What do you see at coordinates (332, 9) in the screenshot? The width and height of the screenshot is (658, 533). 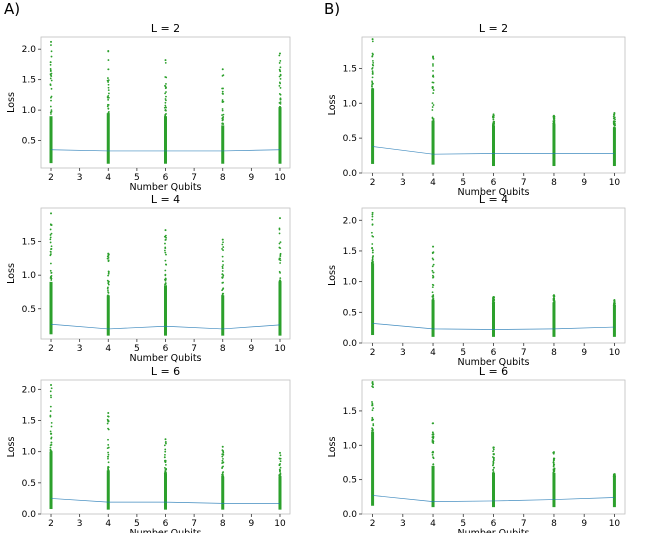 I see `panel-label-b: B)` at bounding box center [332, 9].